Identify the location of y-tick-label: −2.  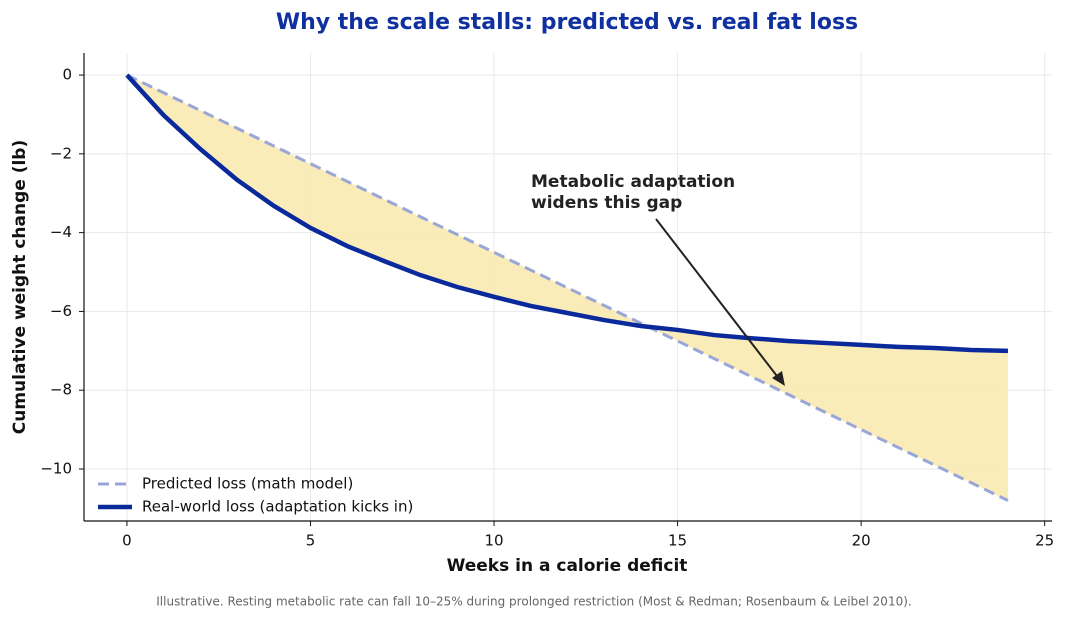
(61, 153).